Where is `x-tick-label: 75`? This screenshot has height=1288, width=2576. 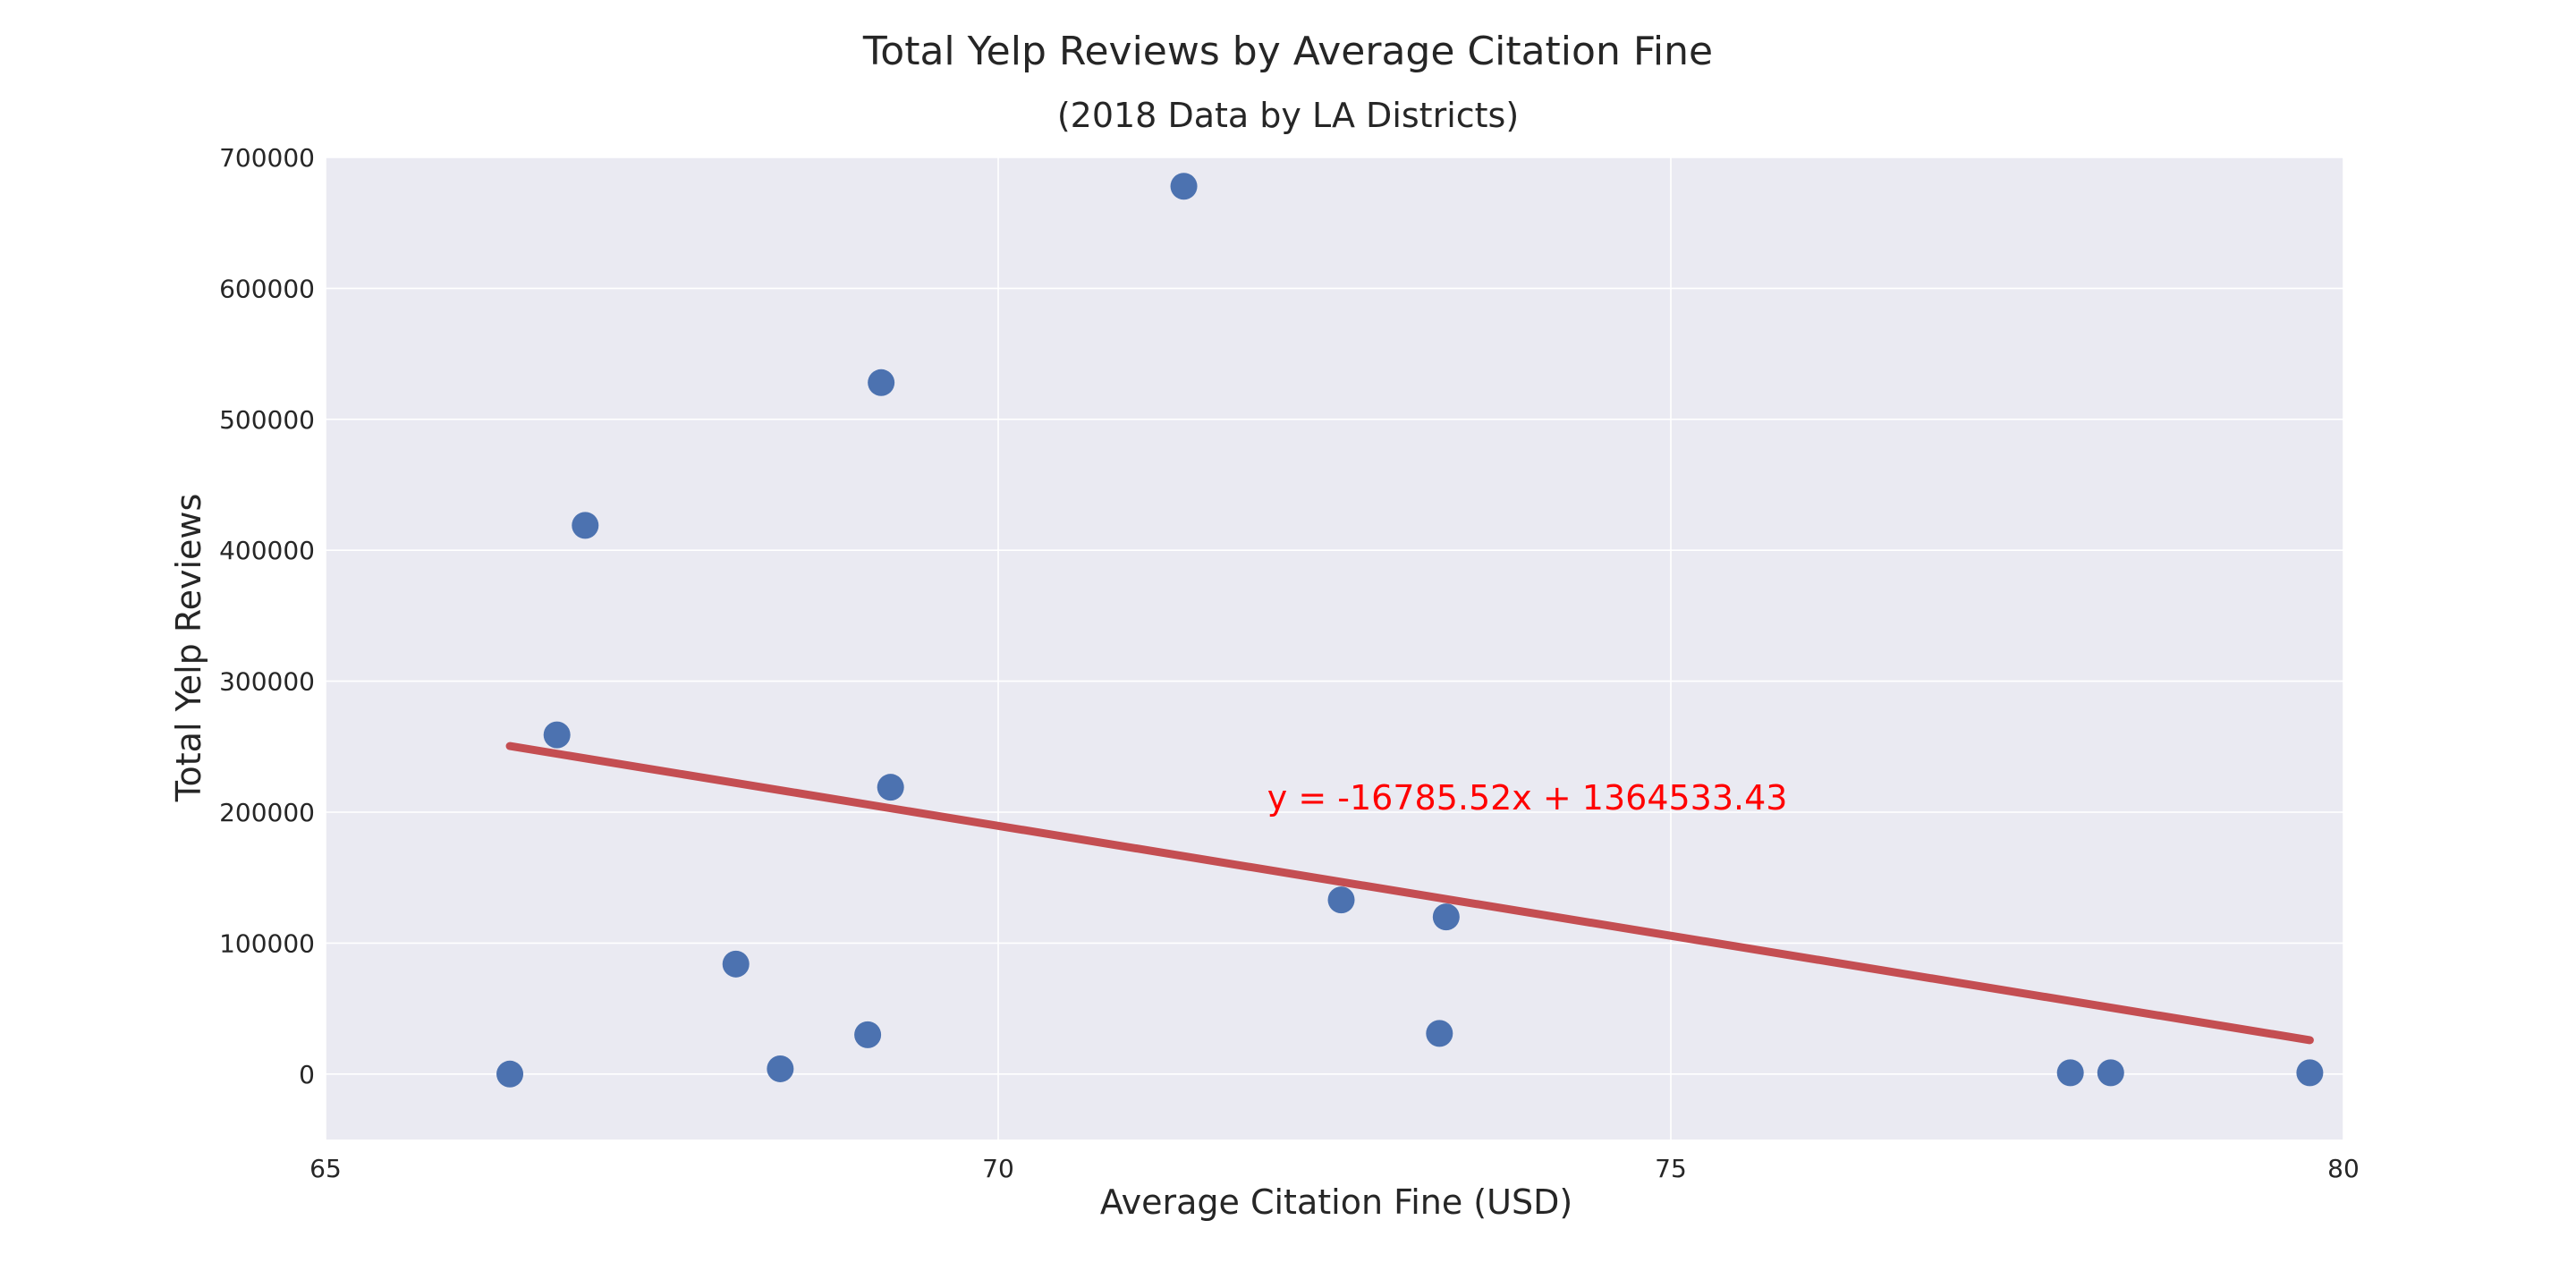
x-tick-label: 75 is located at coordinates (1671, 1168).